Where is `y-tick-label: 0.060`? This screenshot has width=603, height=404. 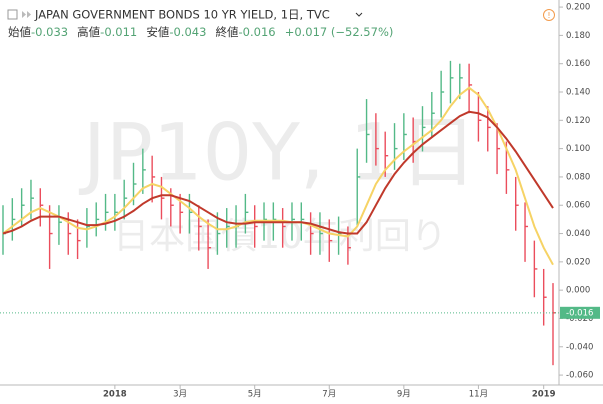
y-tick-label: 0.060 is located at coordinates (578, 206).